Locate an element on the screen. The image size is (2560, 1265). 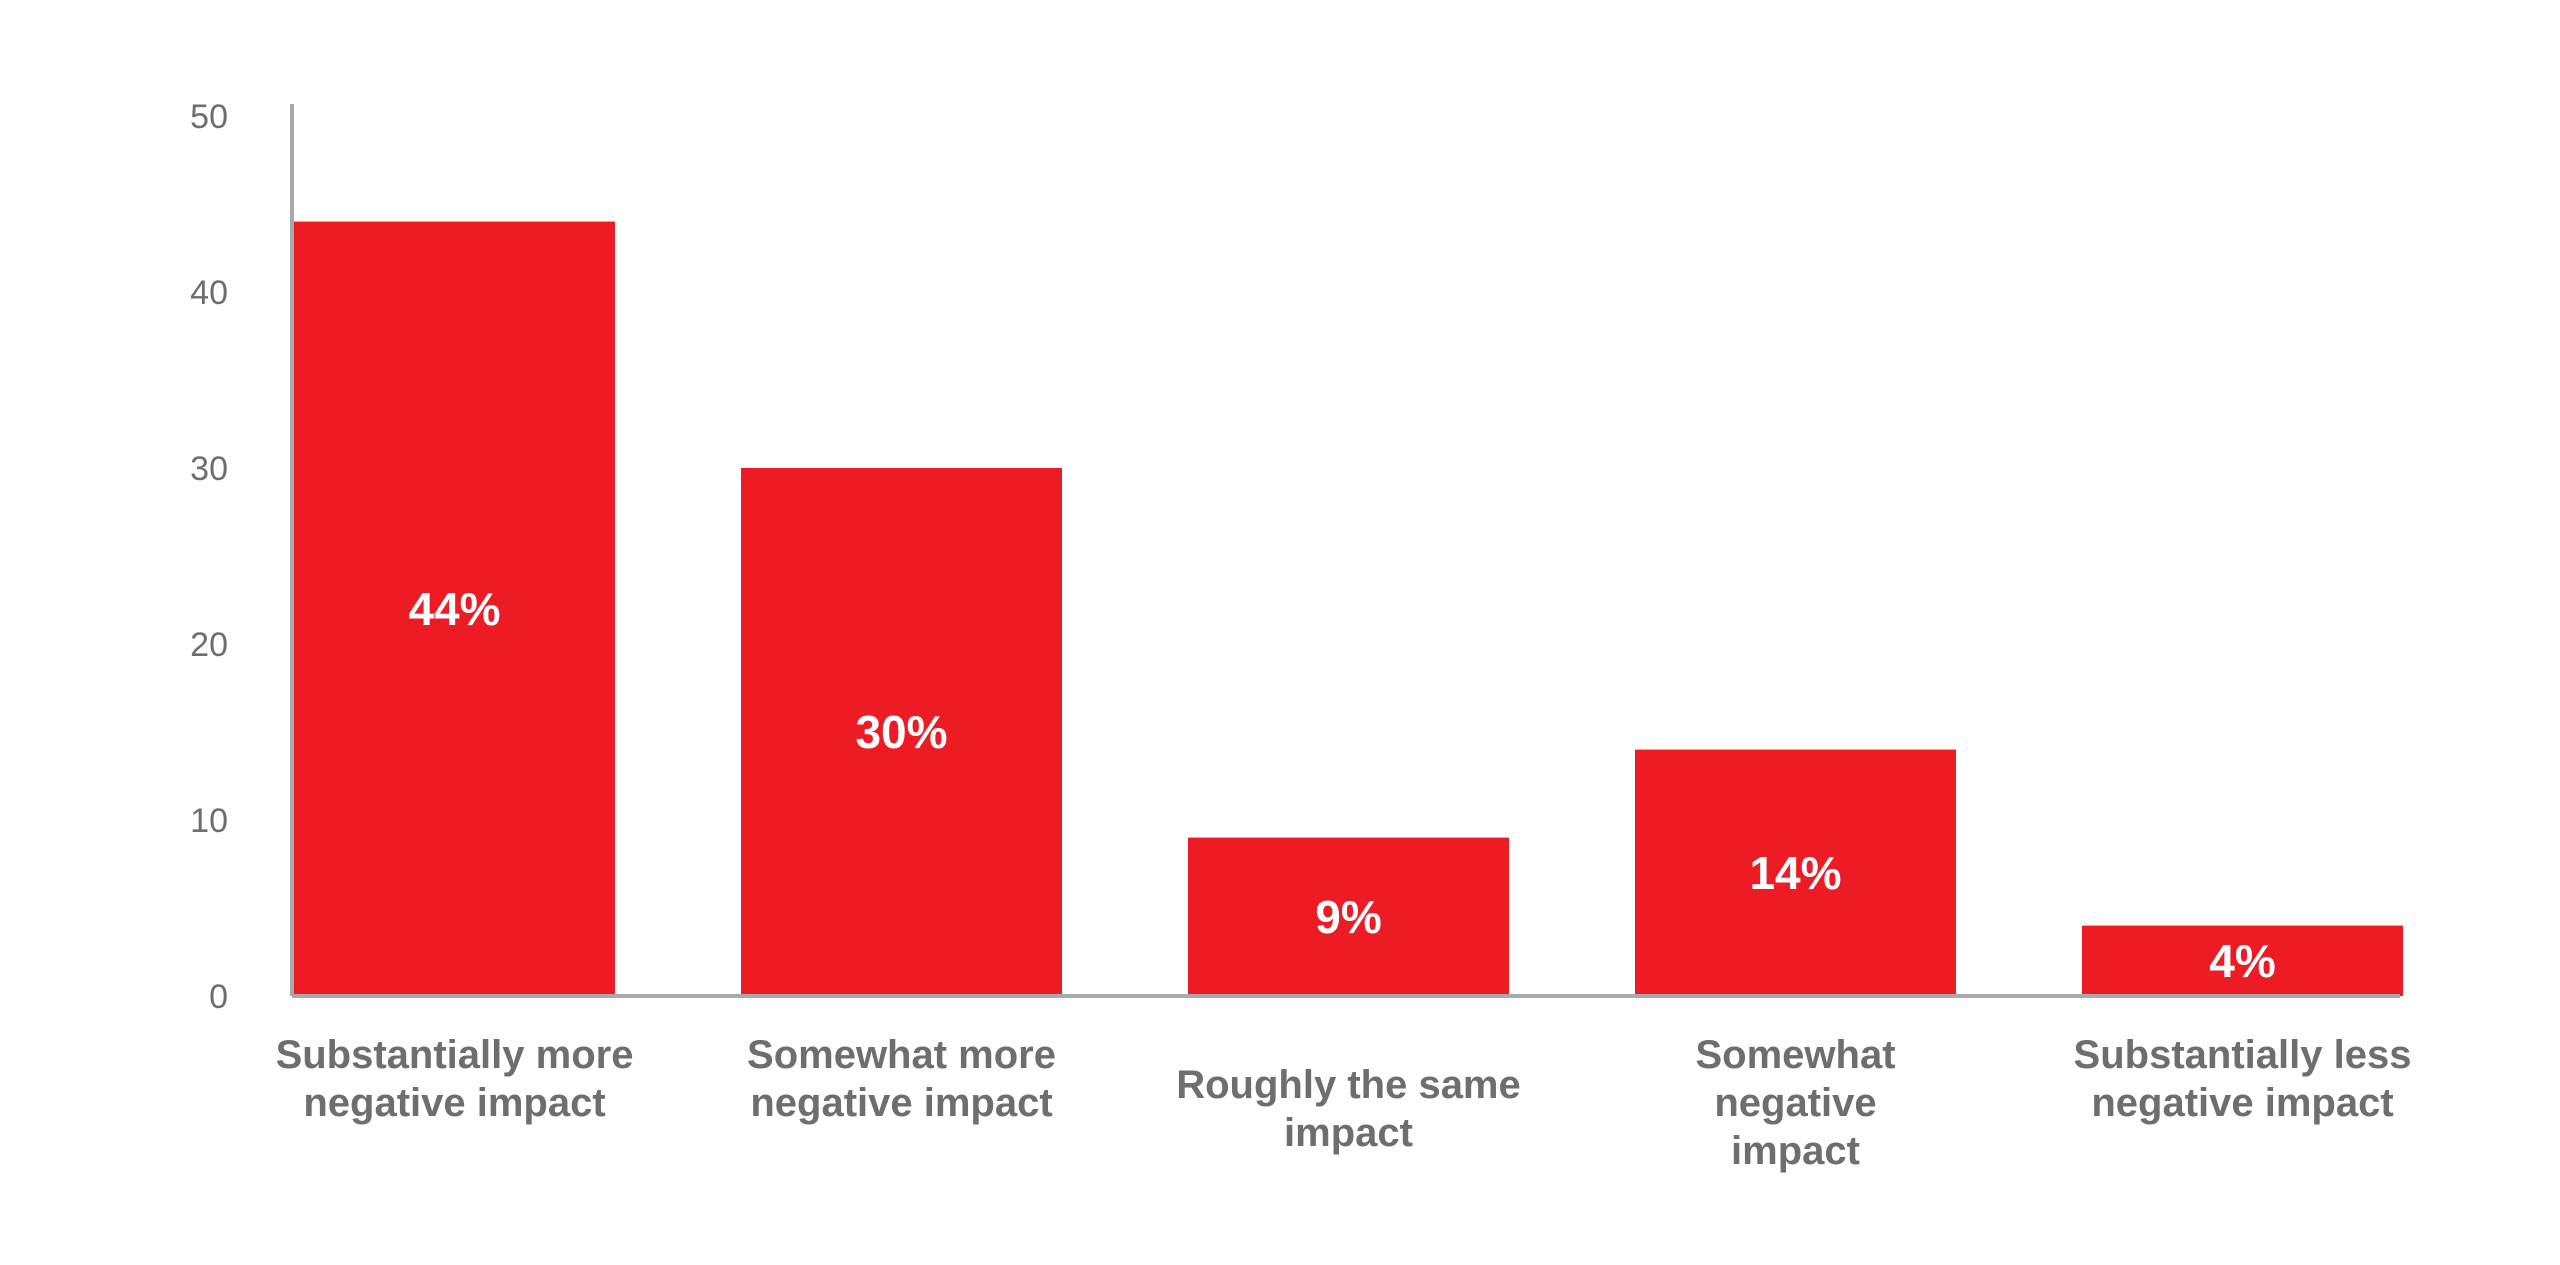
bar-value-label: 14% is located at coordinates (1795, 873).